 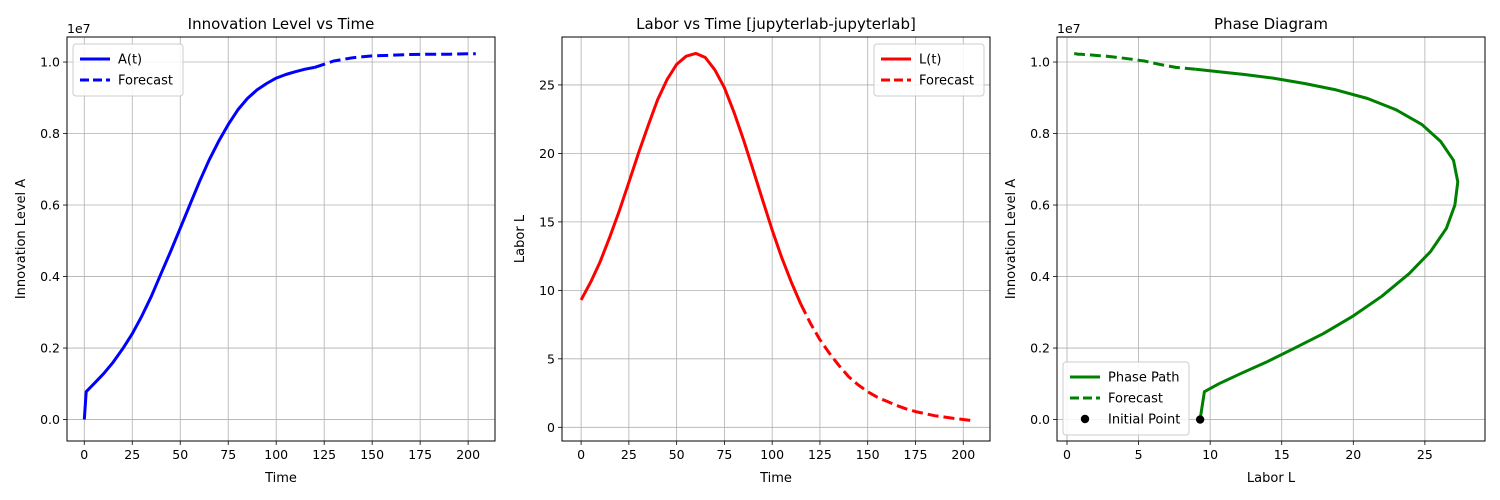 I want to click on series-line-l-t-, so click(x=691, y=178).